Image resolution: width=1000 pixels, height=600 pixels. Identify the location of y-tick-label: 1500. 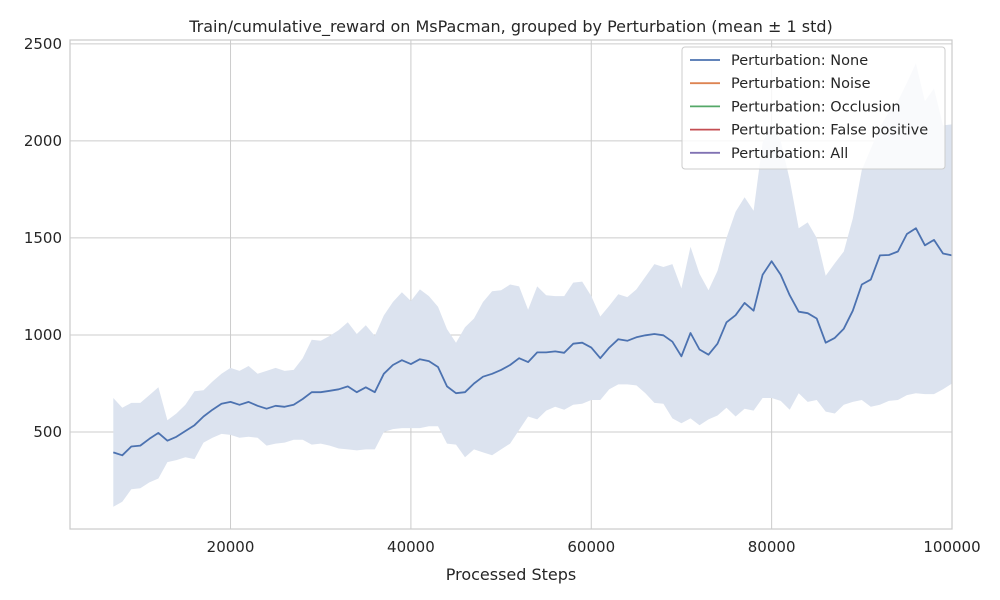
(43, 238).